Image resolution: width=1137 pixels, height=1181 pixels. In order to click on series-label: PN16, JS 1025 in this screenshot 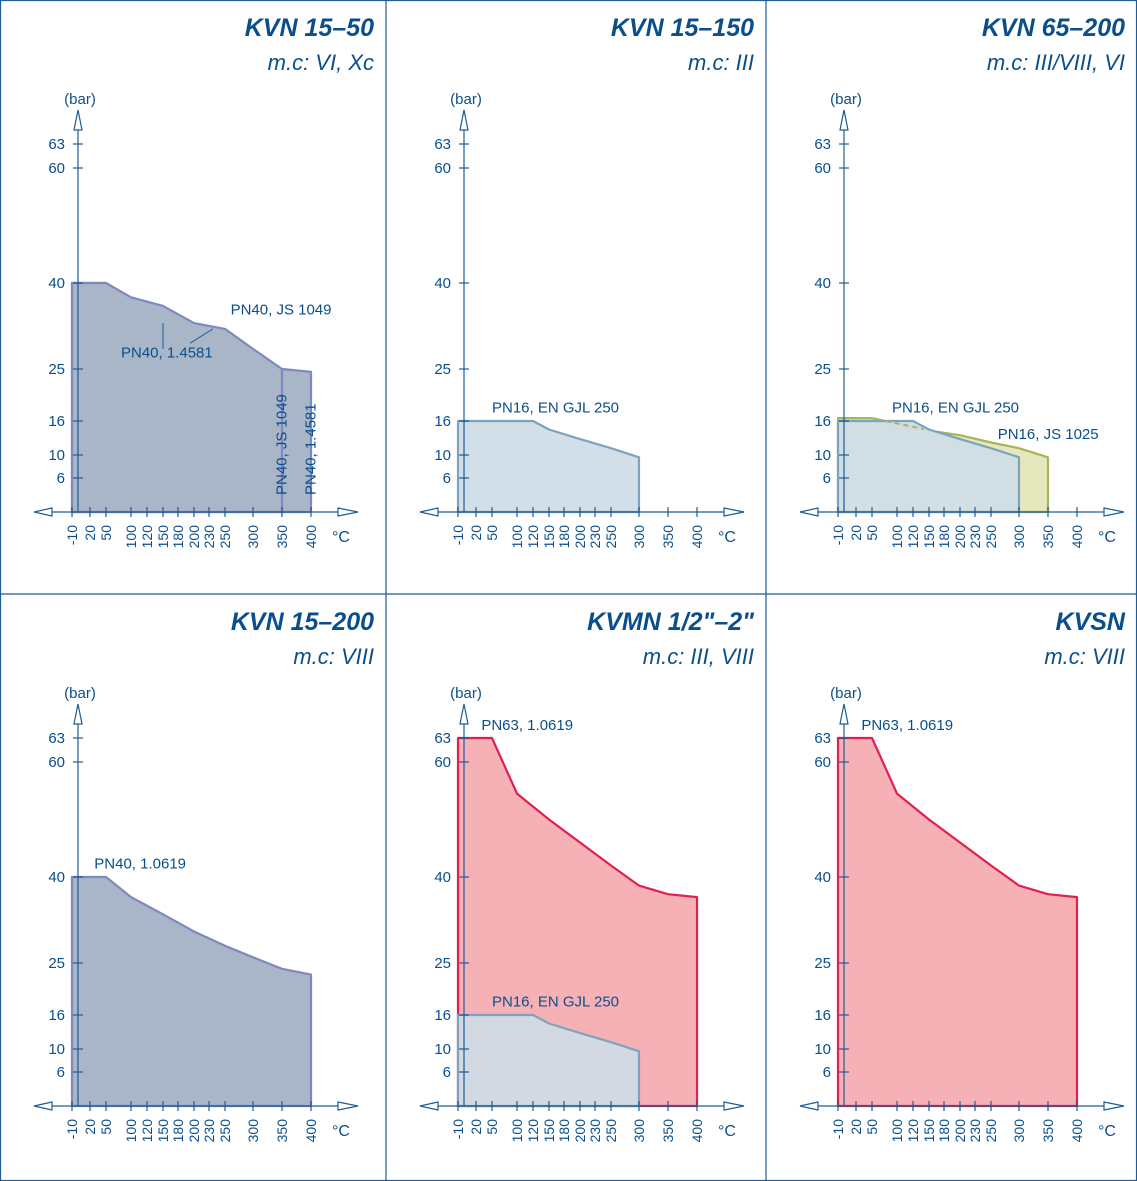, I will do `click(1048, 434)`.